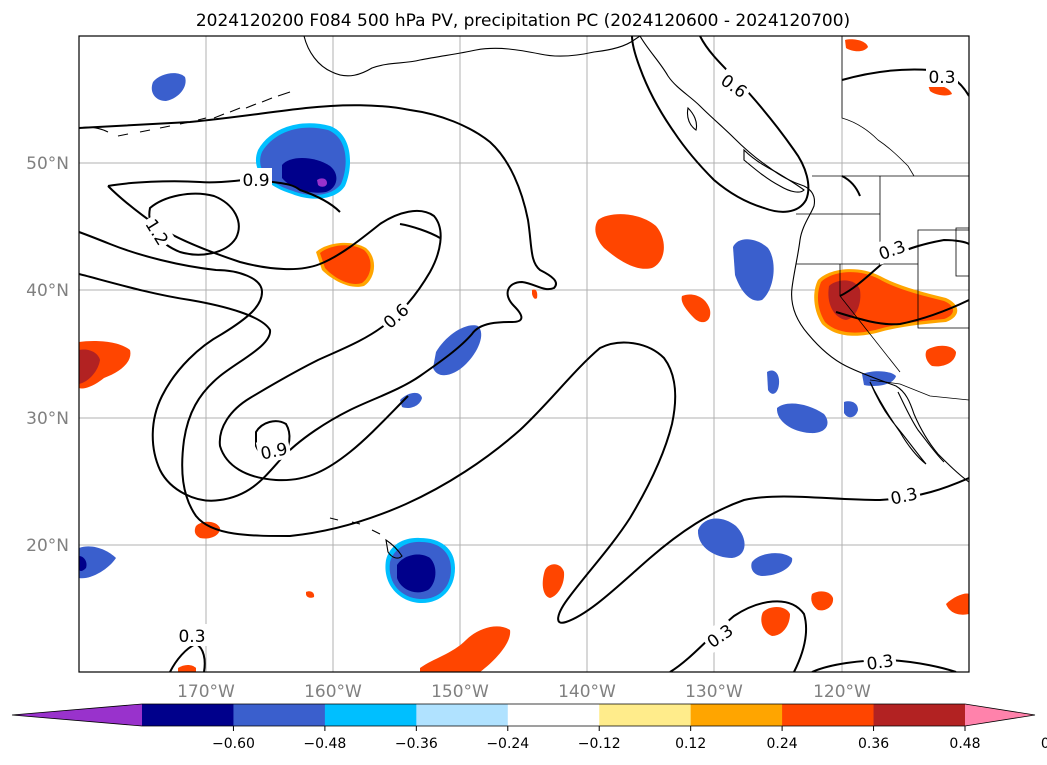 This screenshot has width=1047, height=765. I want to click on colorbar-extend-min, so click(77, 715).